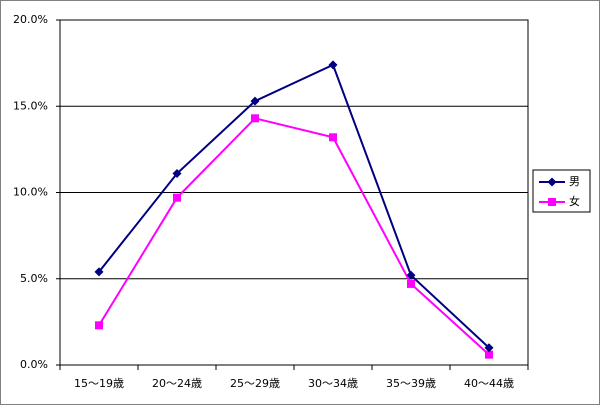 The height and width of the screenshot is (405, 600). I want to click on legend-label: 女, so click(574, 201).